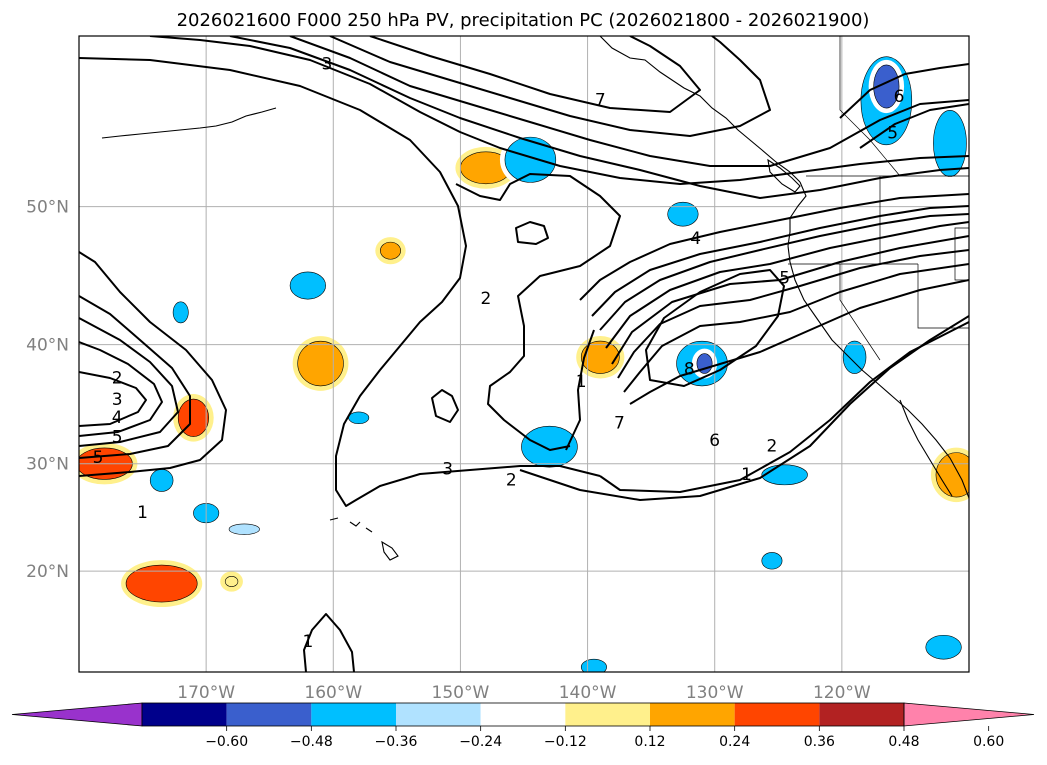  What do you see at coordinates (695, 239) in the screenshot?
I see `pv-contour-label: 4` at bounding box center [695, 239].